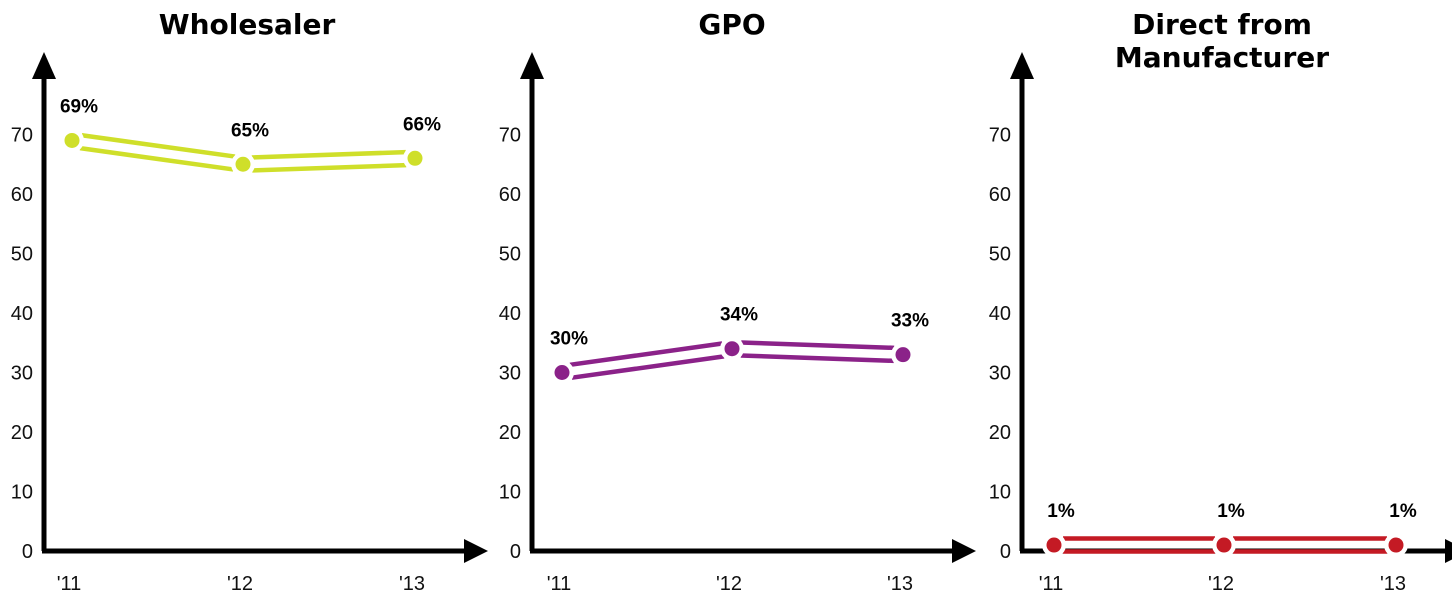 Image resolution: width=1452 pixels, height=596 pixels. Describe the element at coordinates (1222, 57) in the screenshot. I see `chart-title: Manufacturer` at that location.